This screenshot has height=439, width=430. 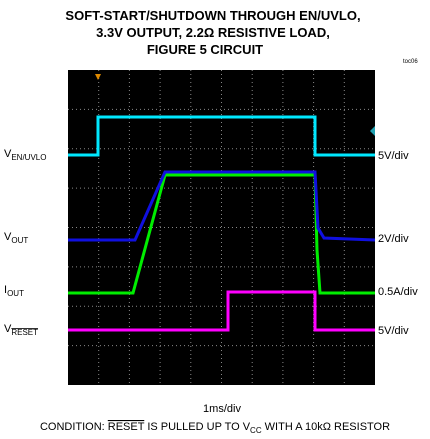 What do you see at coordinates (221, 136) in the screenshot?
I see `trace-en-uvlo` at bounding box center [221, 136].